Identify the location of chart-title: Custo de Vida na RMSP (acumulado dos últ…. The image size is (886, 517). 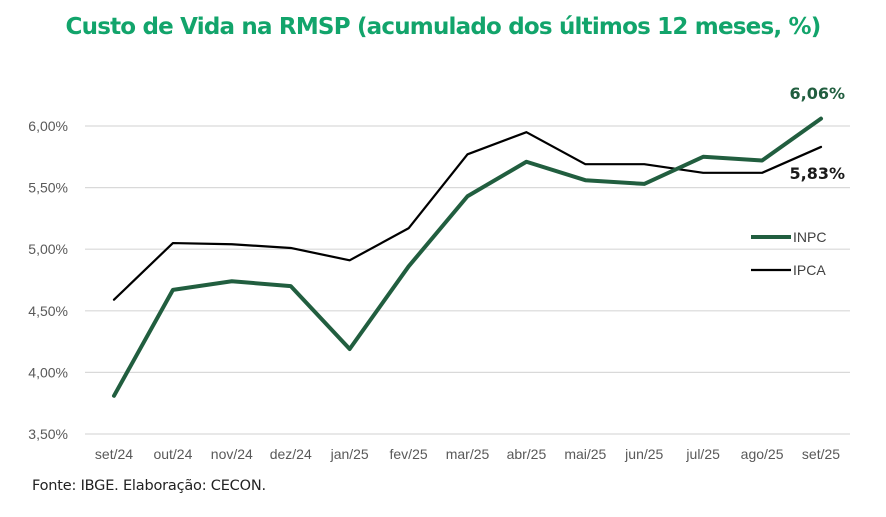
(443, 27).